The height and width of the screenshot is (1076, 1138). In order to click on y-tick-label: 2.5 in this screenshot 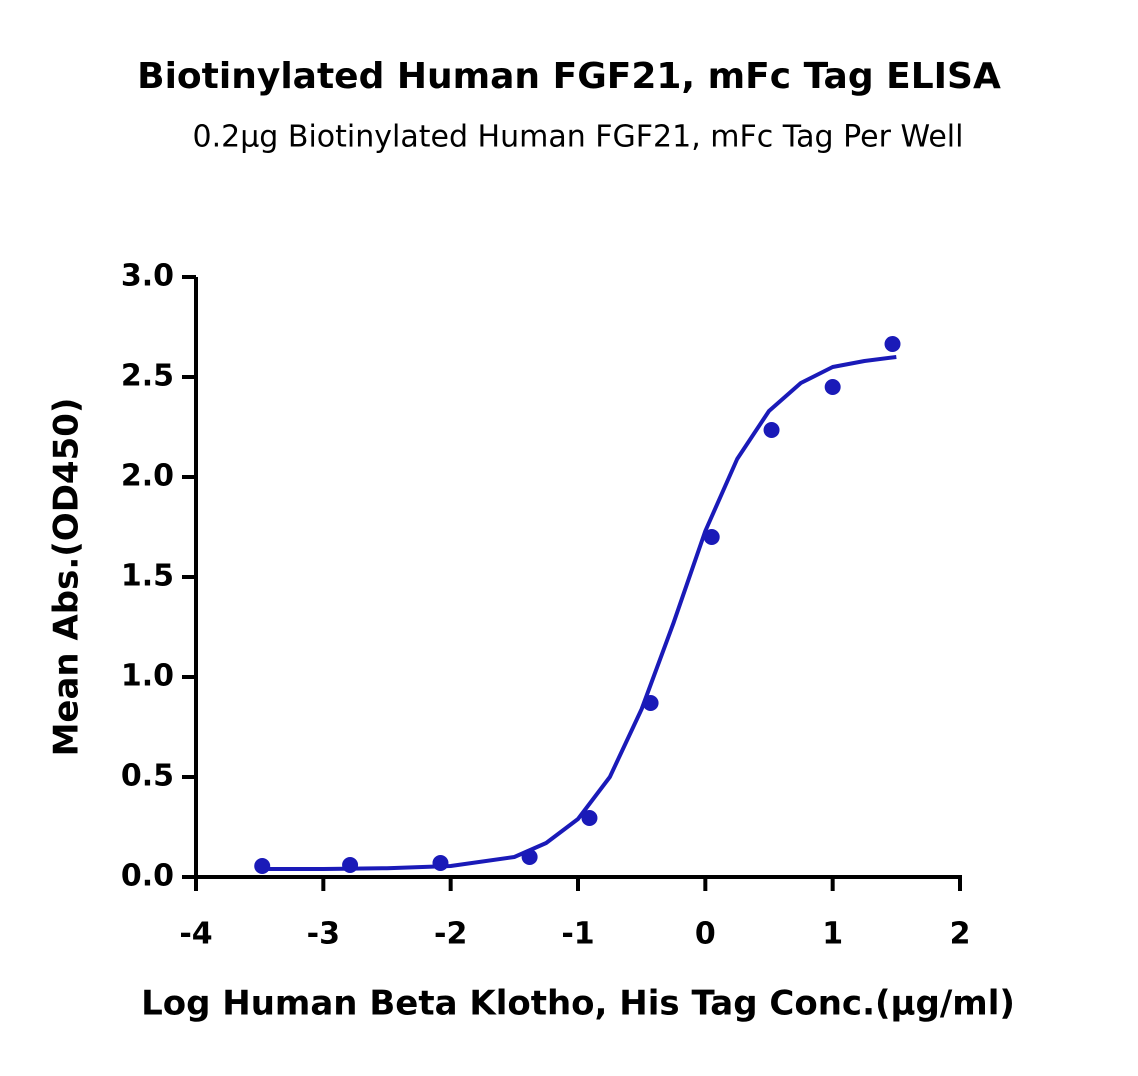, I will do `click(147, 376)`.